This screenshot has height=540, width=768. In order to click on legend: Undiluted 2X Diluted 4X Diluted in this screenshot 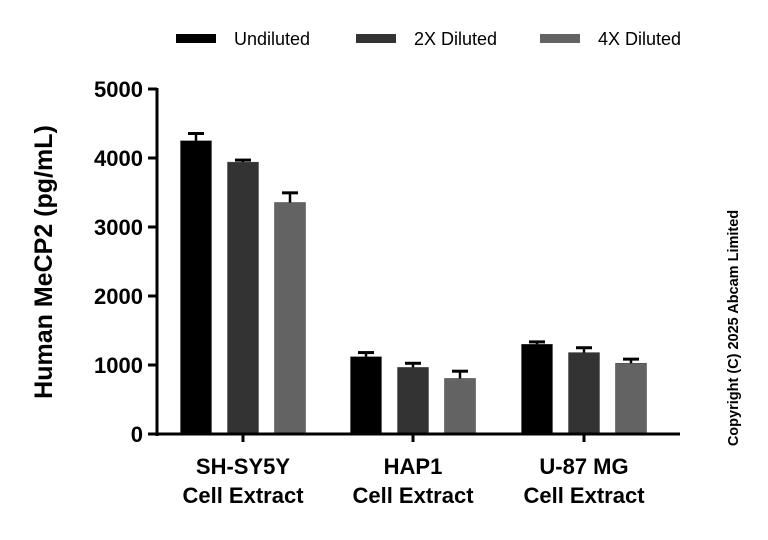, I will do `click(428, 39)`.